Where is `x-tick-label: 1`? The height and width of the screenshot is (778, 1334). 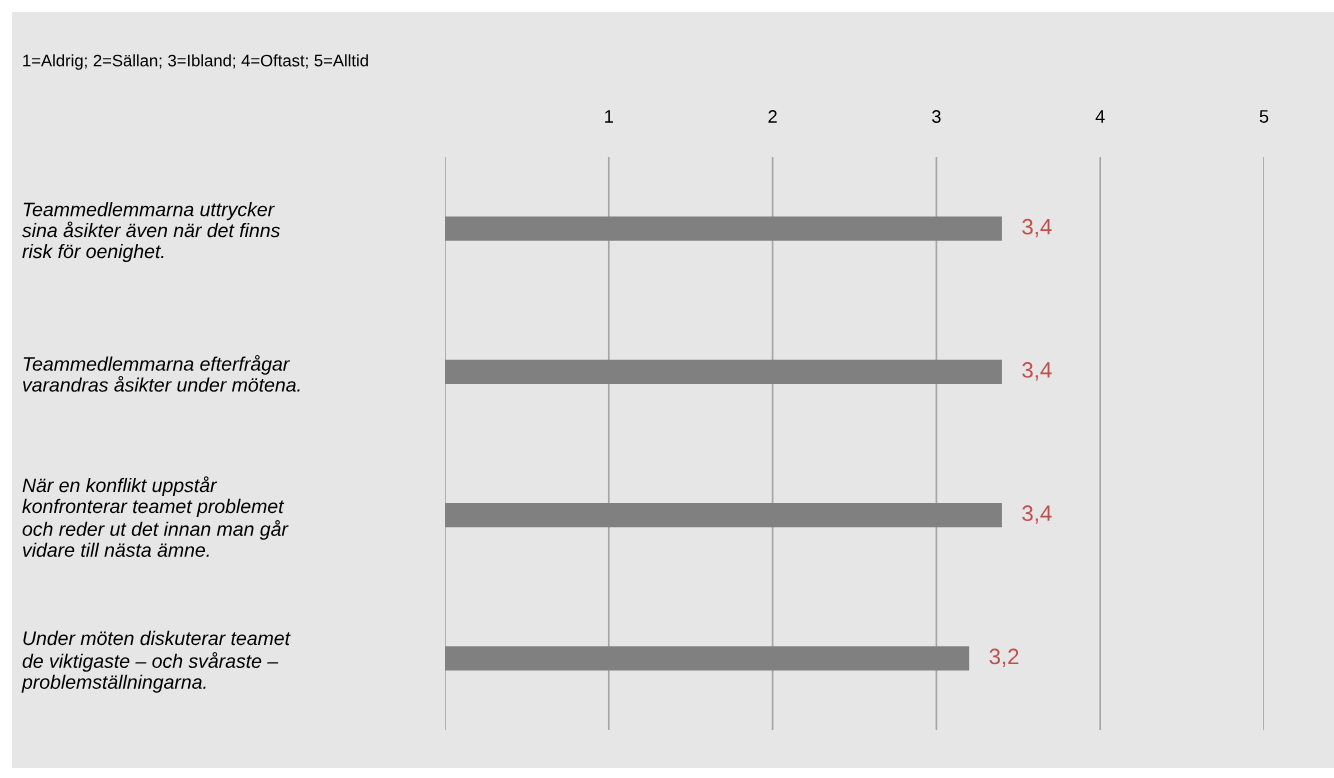
x-tick-label: 1 is located at coordinates (609, 116).